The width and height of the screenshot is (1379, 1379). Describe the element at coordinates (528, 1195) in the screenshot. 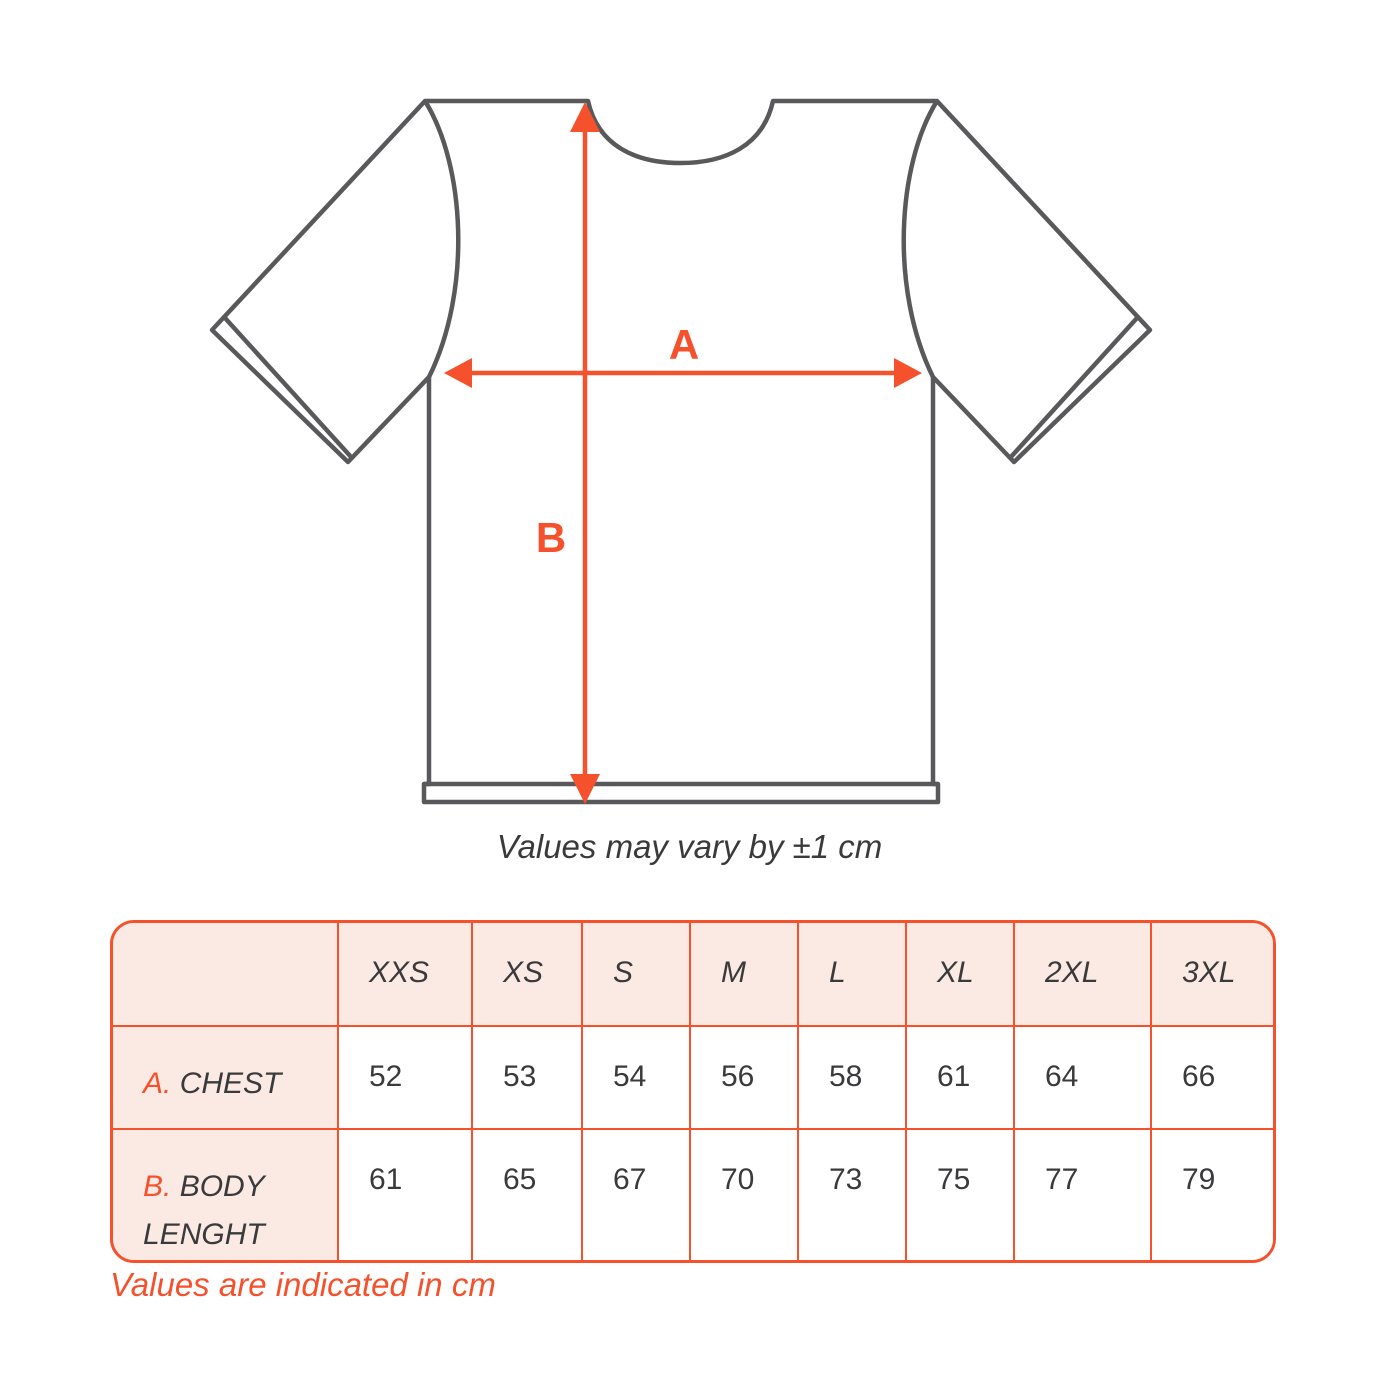

I see `value-cell: 65` at that location.